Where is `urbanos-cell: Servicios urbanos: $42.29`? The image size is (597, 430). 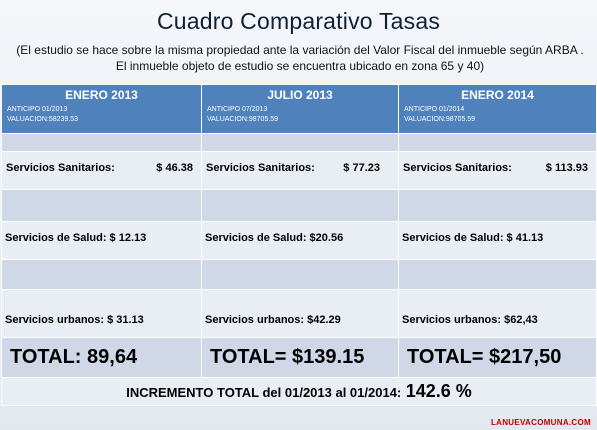
urbanos-cell: Servicios urbanos: $42.29 is located at coordinates (300, 313).